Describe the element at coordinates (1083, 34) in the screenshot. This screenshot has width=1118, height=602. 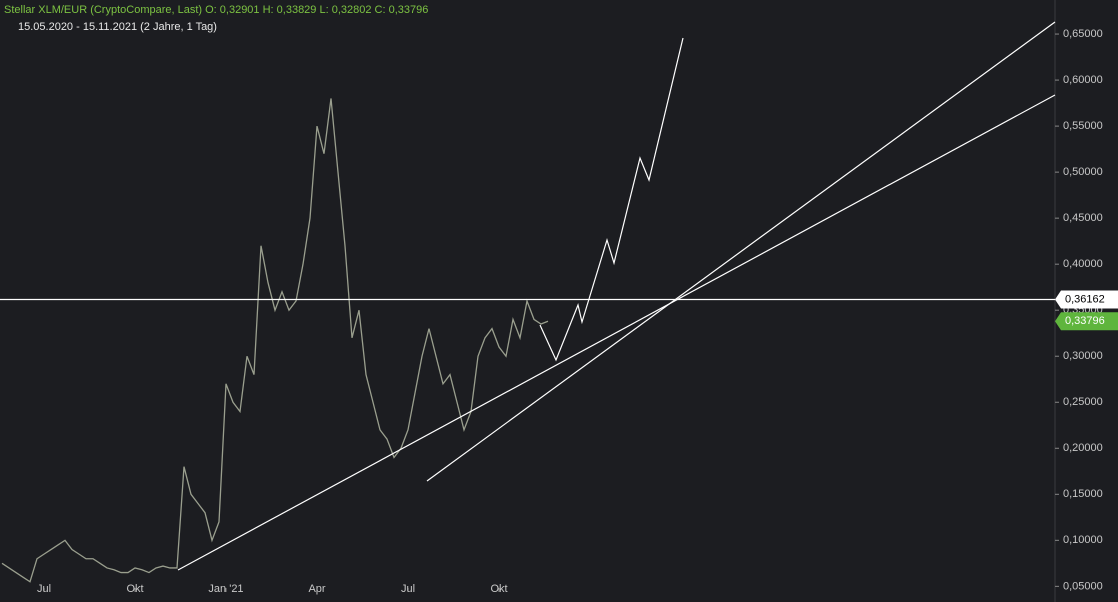
I see `y-tick-label: 0,65000` at that location.